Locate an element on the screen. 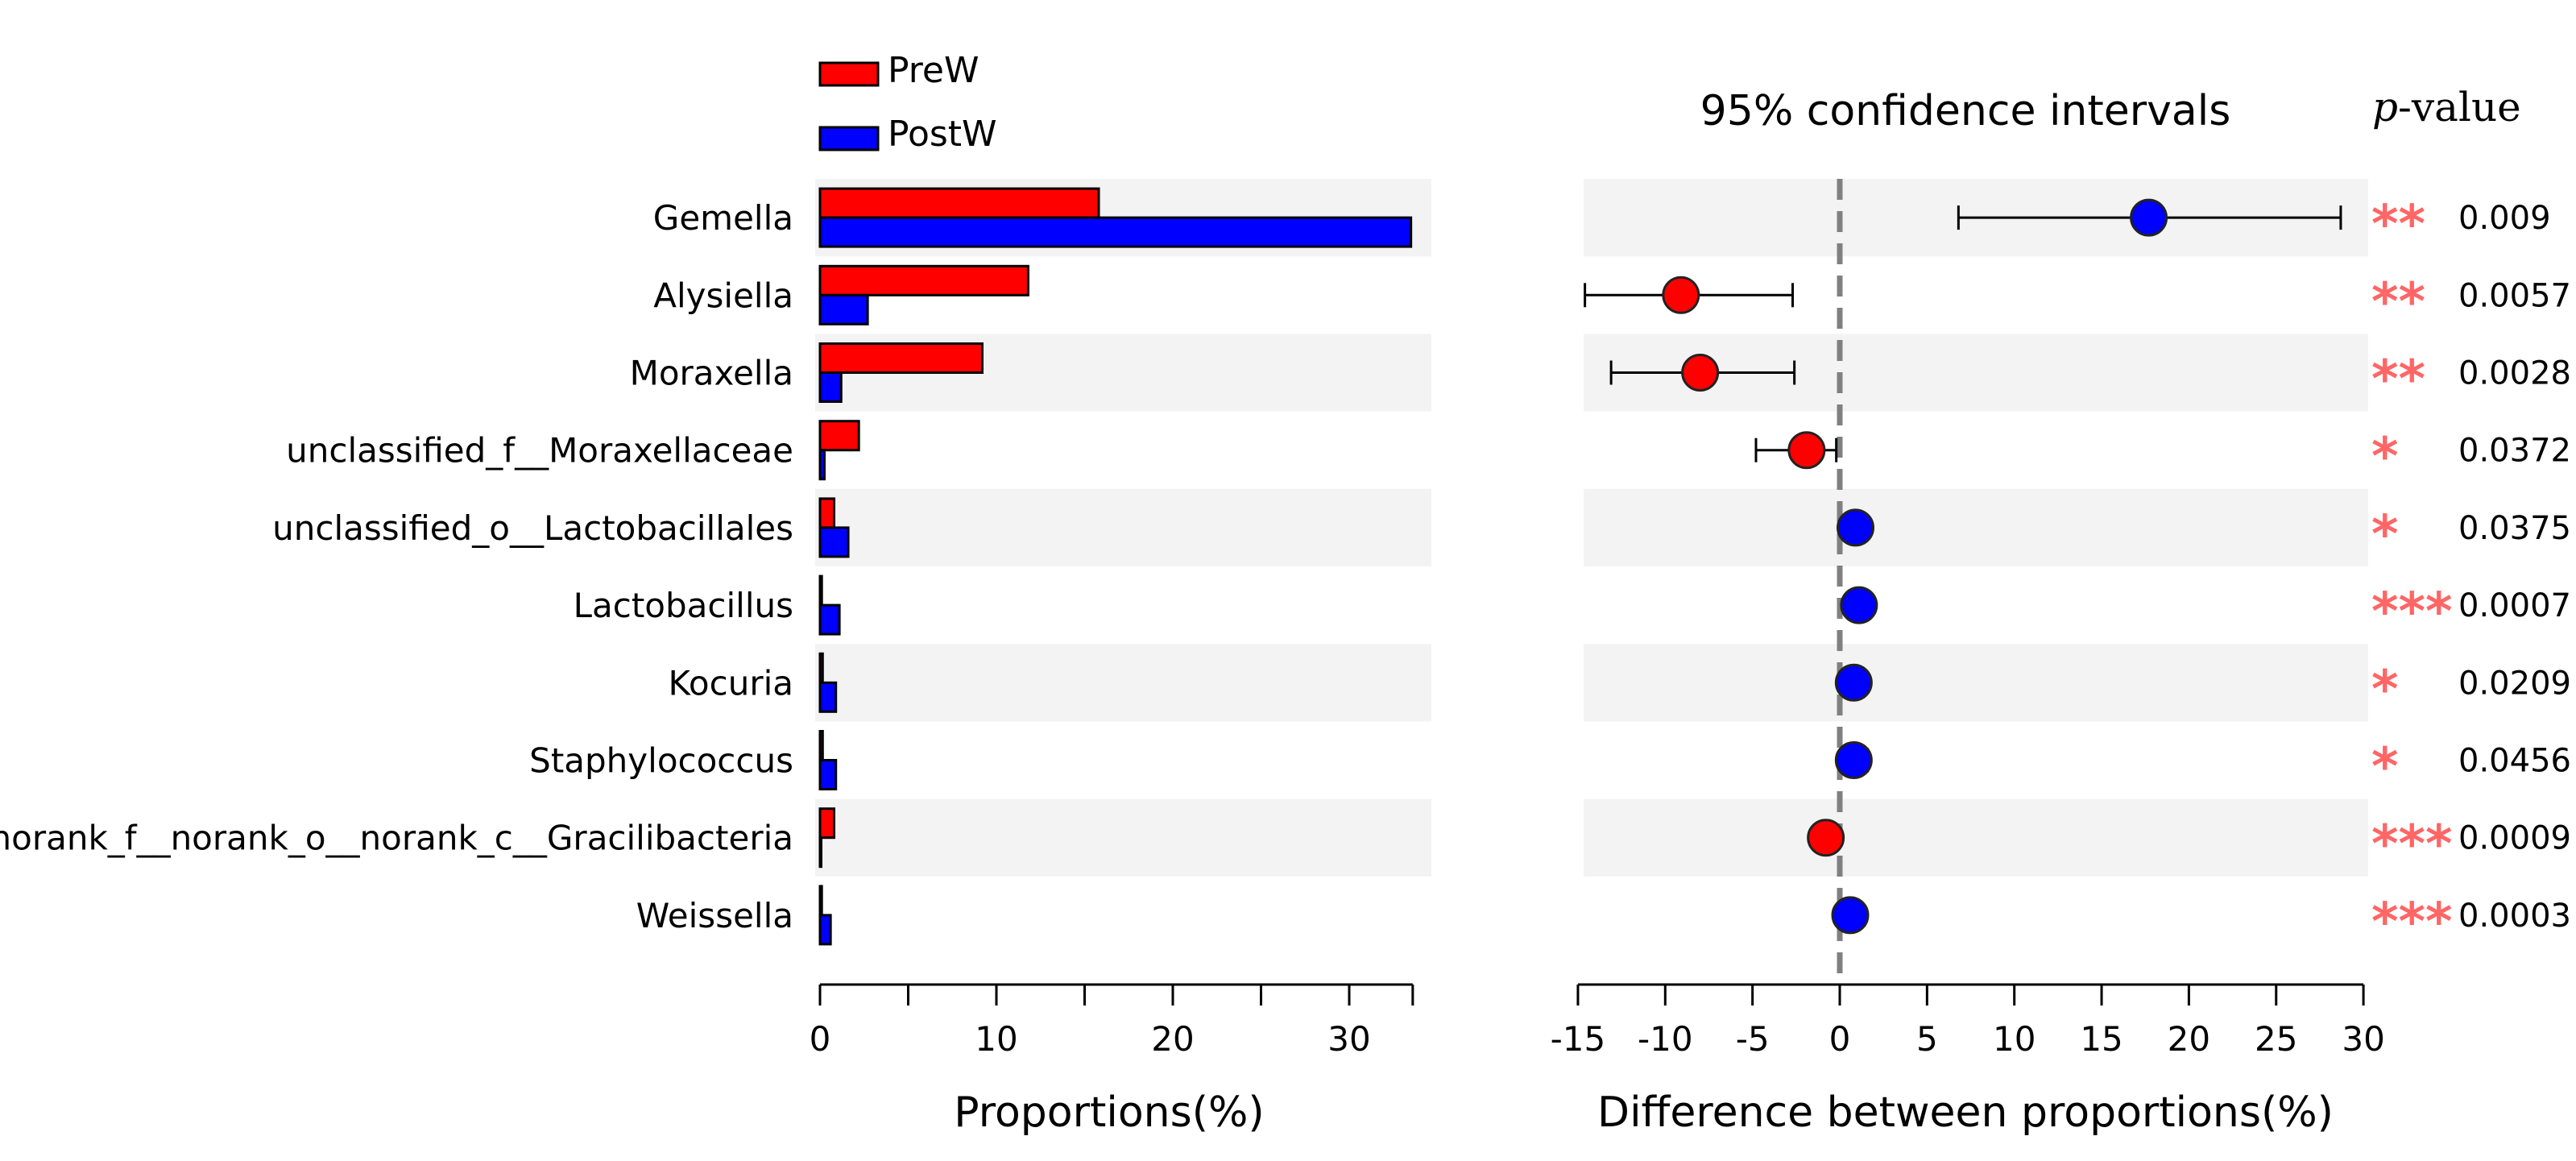  category-label: Kocuria is located at coordinates (730, 683).